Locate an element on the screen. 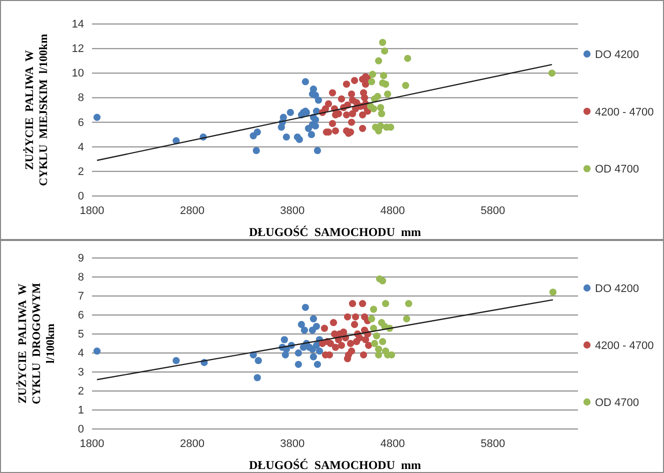 The width and height of the screenshot is (664, 473). y-tick-label: 10 is located at coordinates (78, 74).